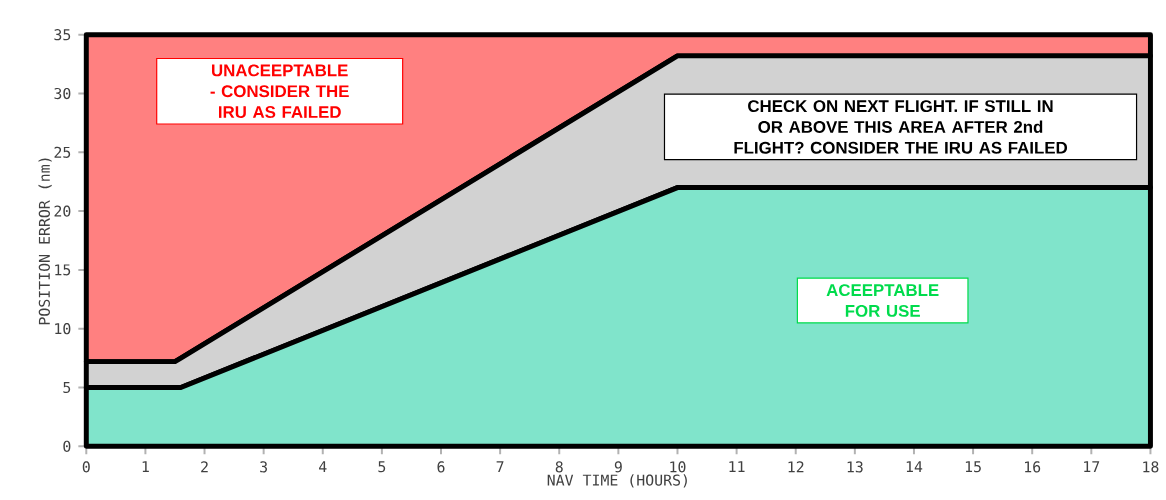 This screenshot has height=500, width=1166. What do you see at coordinates (62, 35) in the screenshot?
I see `y-tick-label: 35` at bounding box center [62, 35].